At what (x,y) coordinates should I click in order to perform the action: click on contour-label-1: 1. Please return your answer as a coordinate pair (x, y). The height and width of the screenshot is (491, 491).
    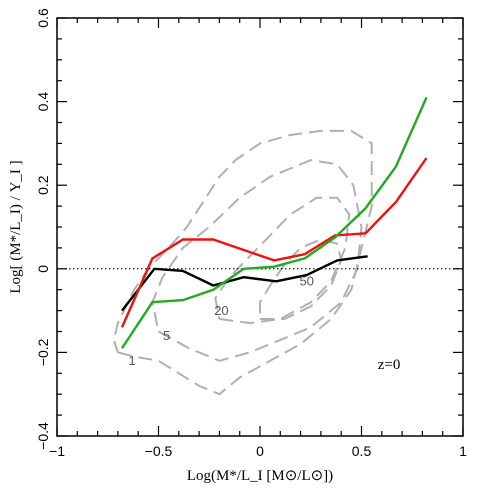
    Looking at the image, I should click on (131, 360).